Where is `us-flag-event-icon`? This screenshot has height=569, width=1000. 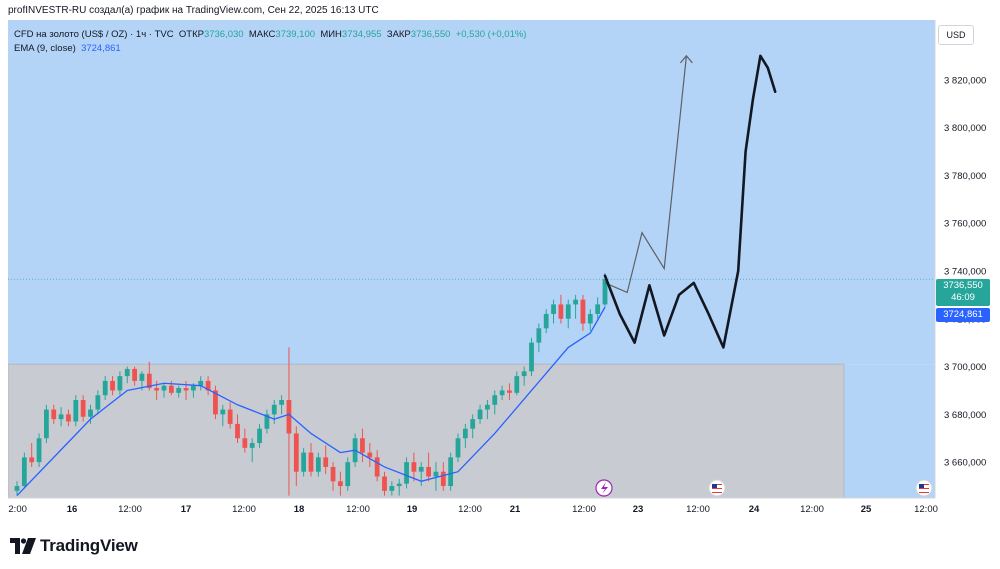 us-flag-event-icon is located at coordinates (717, 488).